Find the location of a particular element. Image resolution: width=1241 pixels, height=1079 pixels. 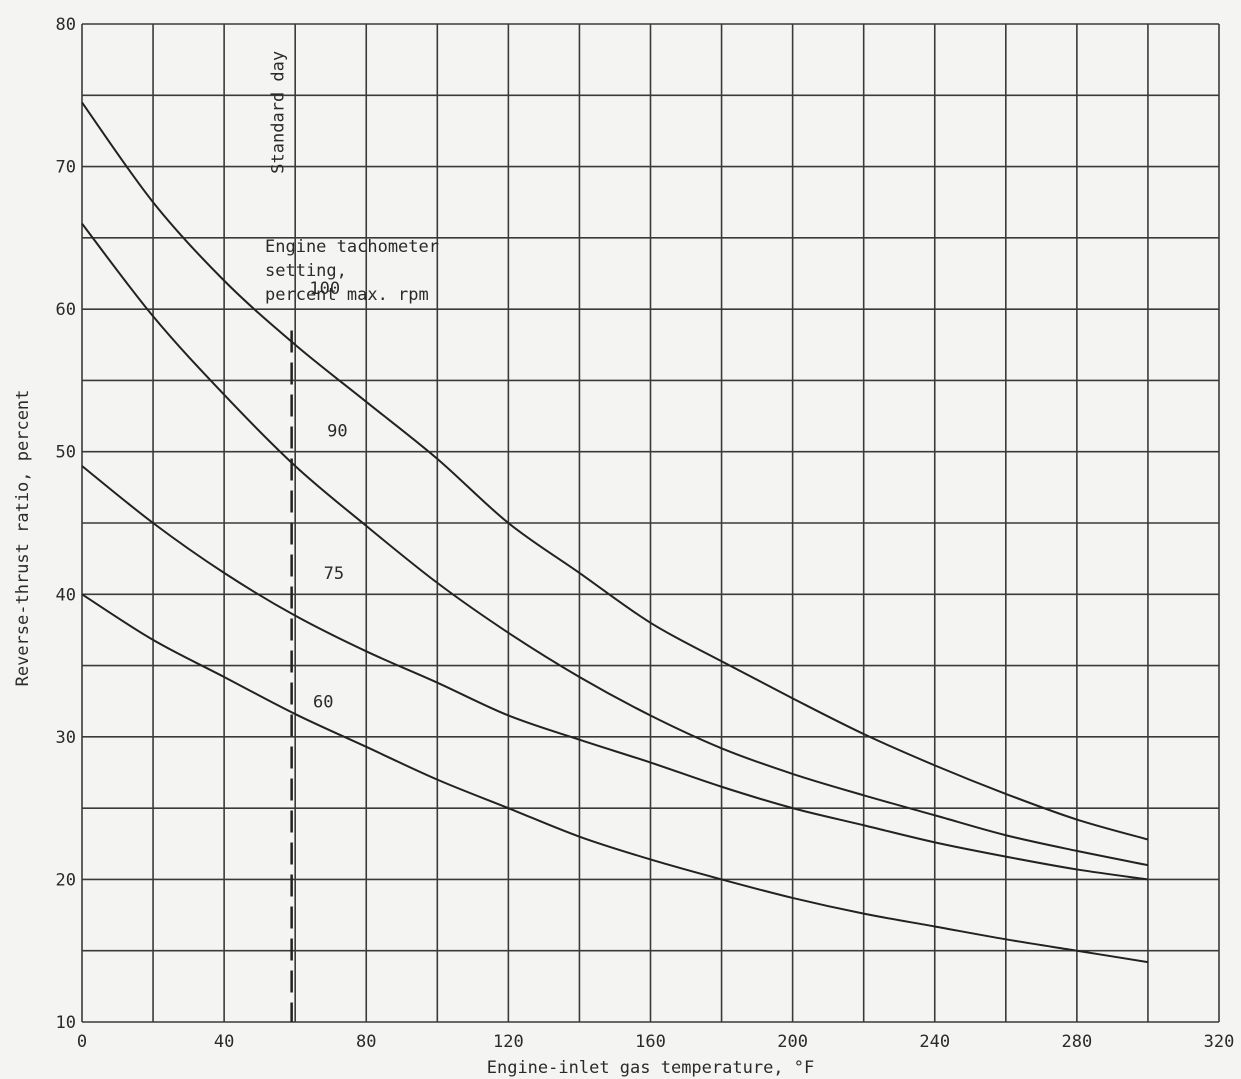

y-tick-label: 70 is located at coordinates (66, 168).